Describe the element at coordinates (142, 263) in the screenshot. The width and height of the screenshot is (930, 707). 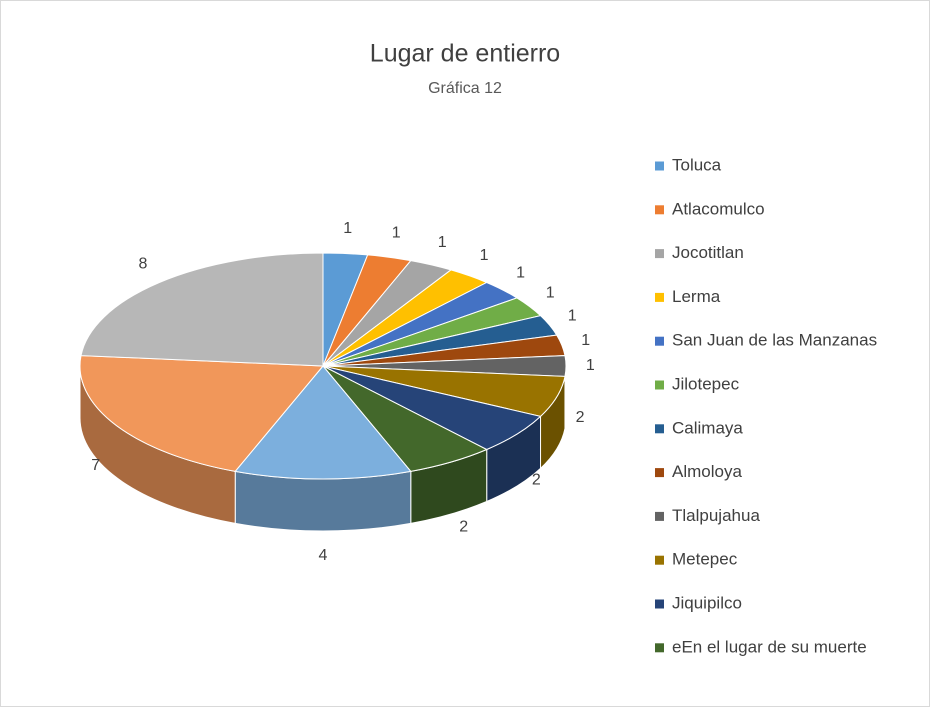
I see `data-label: 8` at that location.